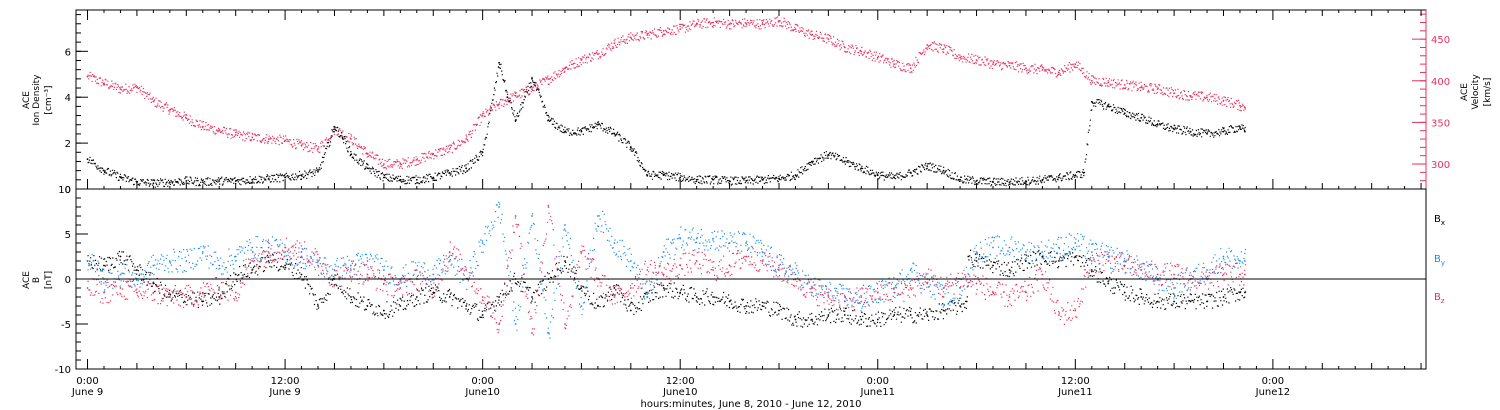 This screenshot has width=1500, height=410. I want to click on velocity-tick-label: 450, so click(1440, 40).